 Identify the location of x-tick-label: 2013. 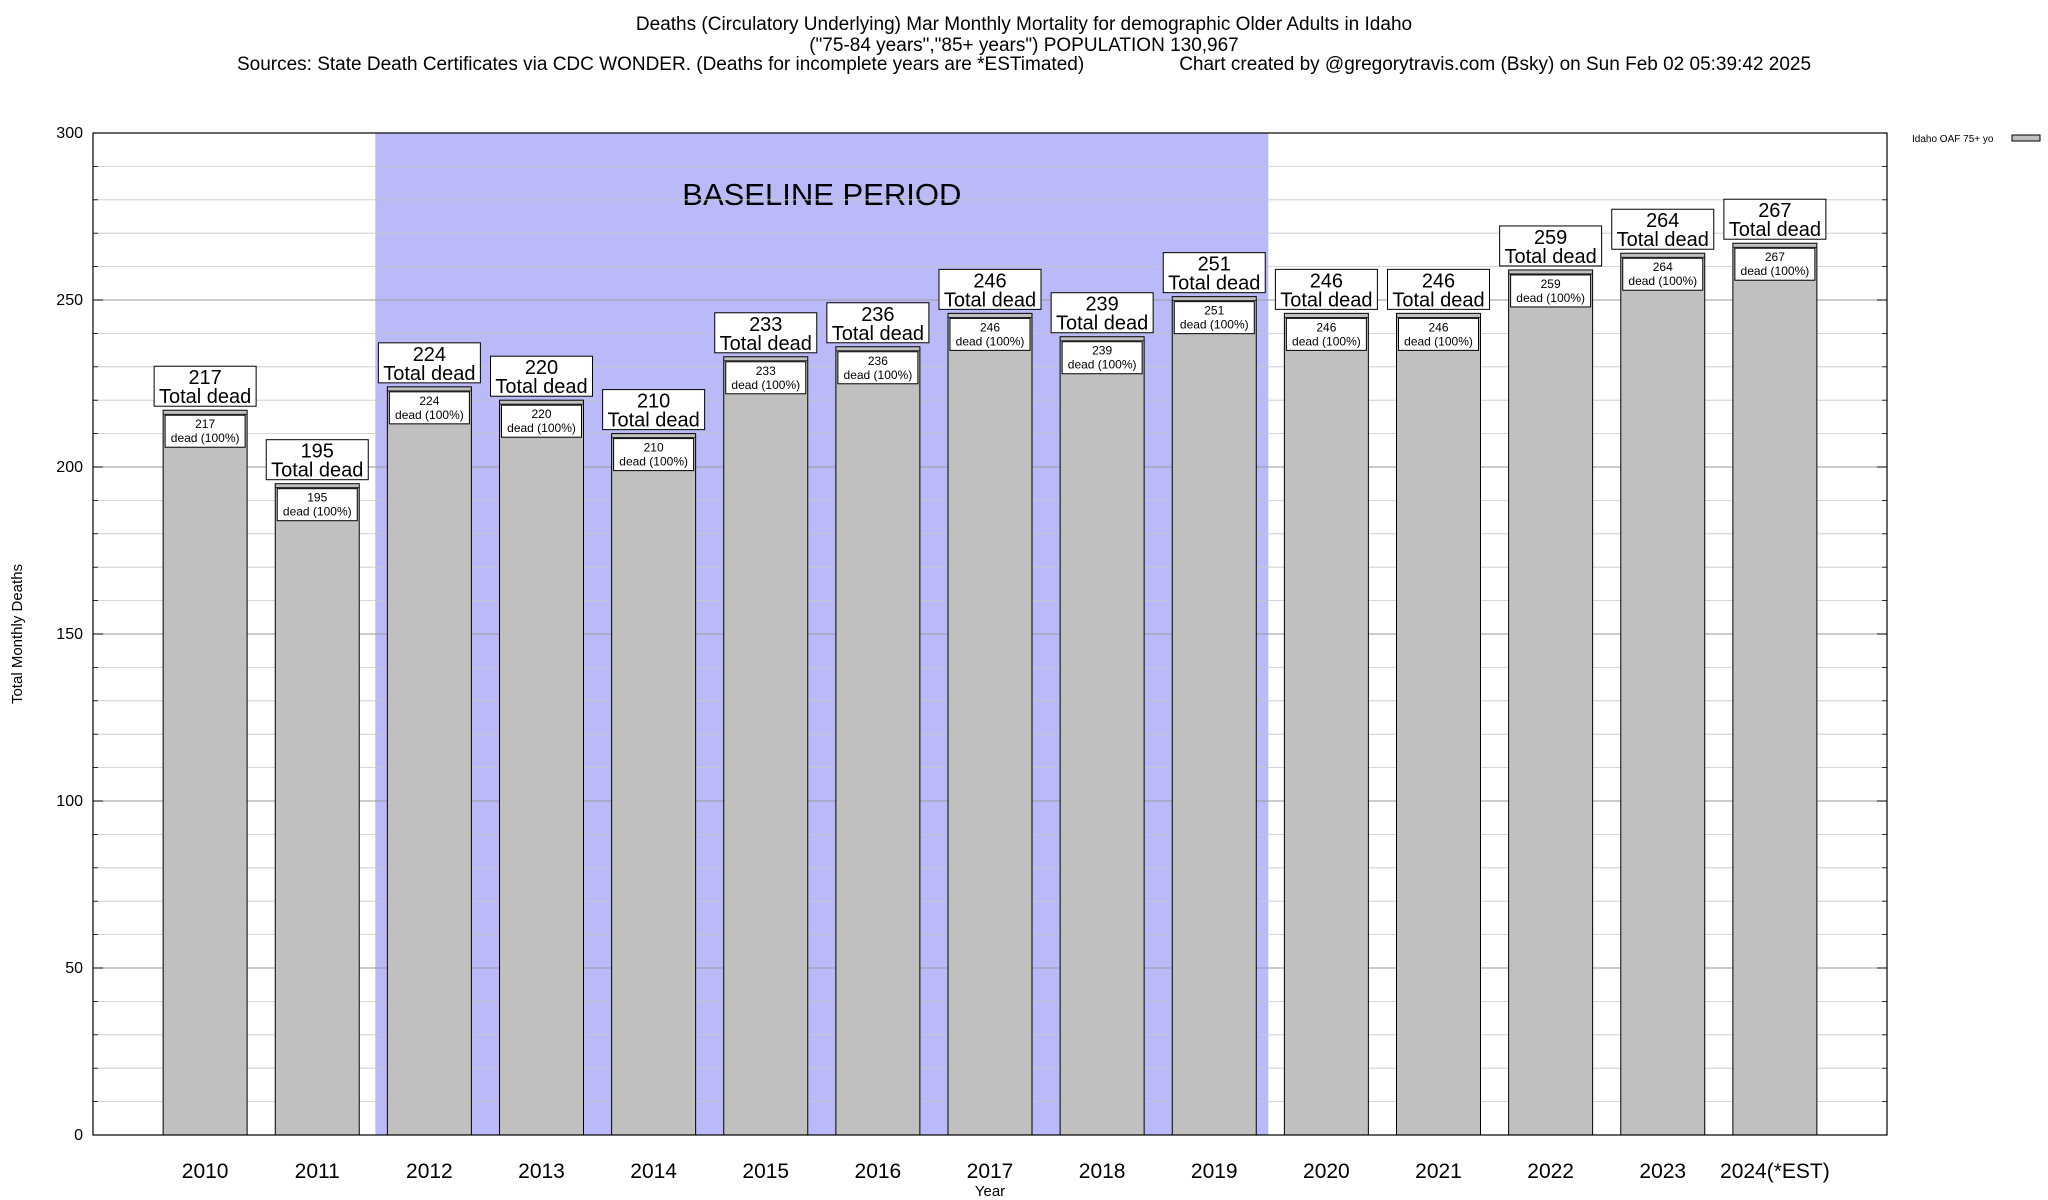
(541, 1171).